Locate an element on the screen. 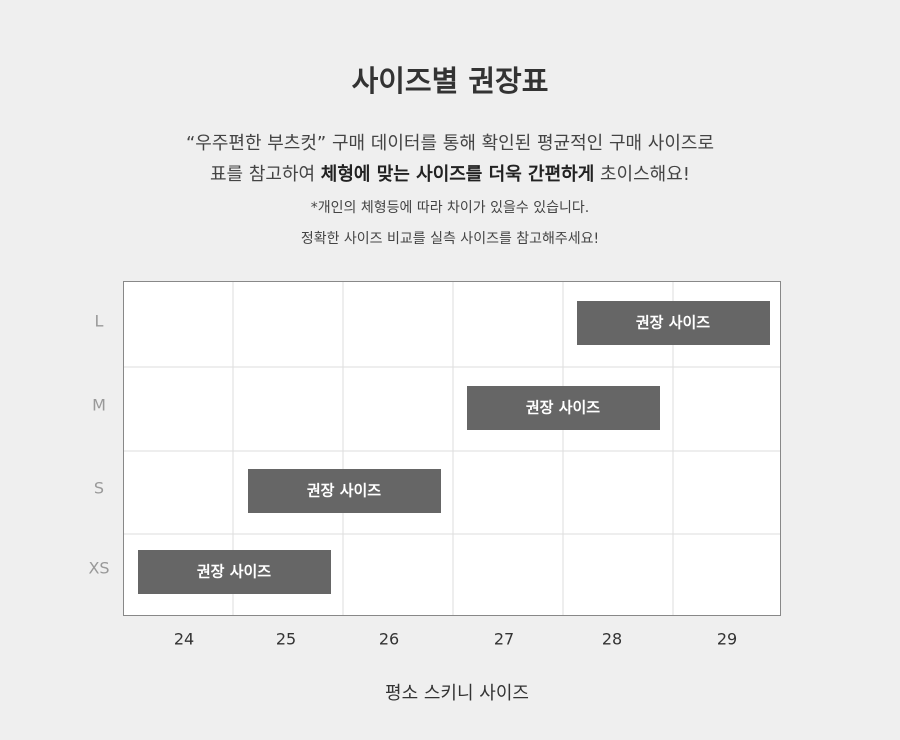  intro-line: “우주편한 부츠컷” 구매 데이터를 통해 확인된 평균적인 구매 사이즈로 is located at coordinates (450, 143).